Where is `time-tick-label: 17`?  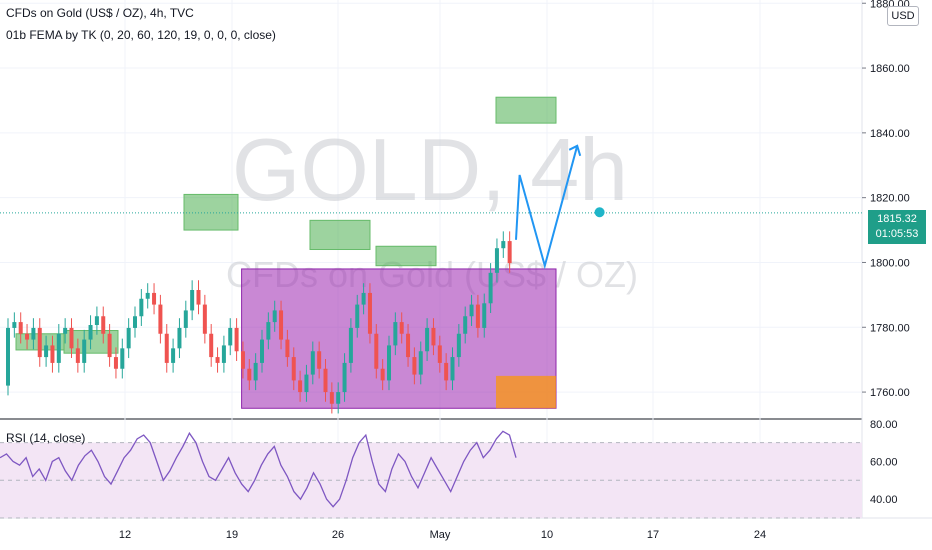
time-tick-label: 17 is located at coordinates (653, 535).